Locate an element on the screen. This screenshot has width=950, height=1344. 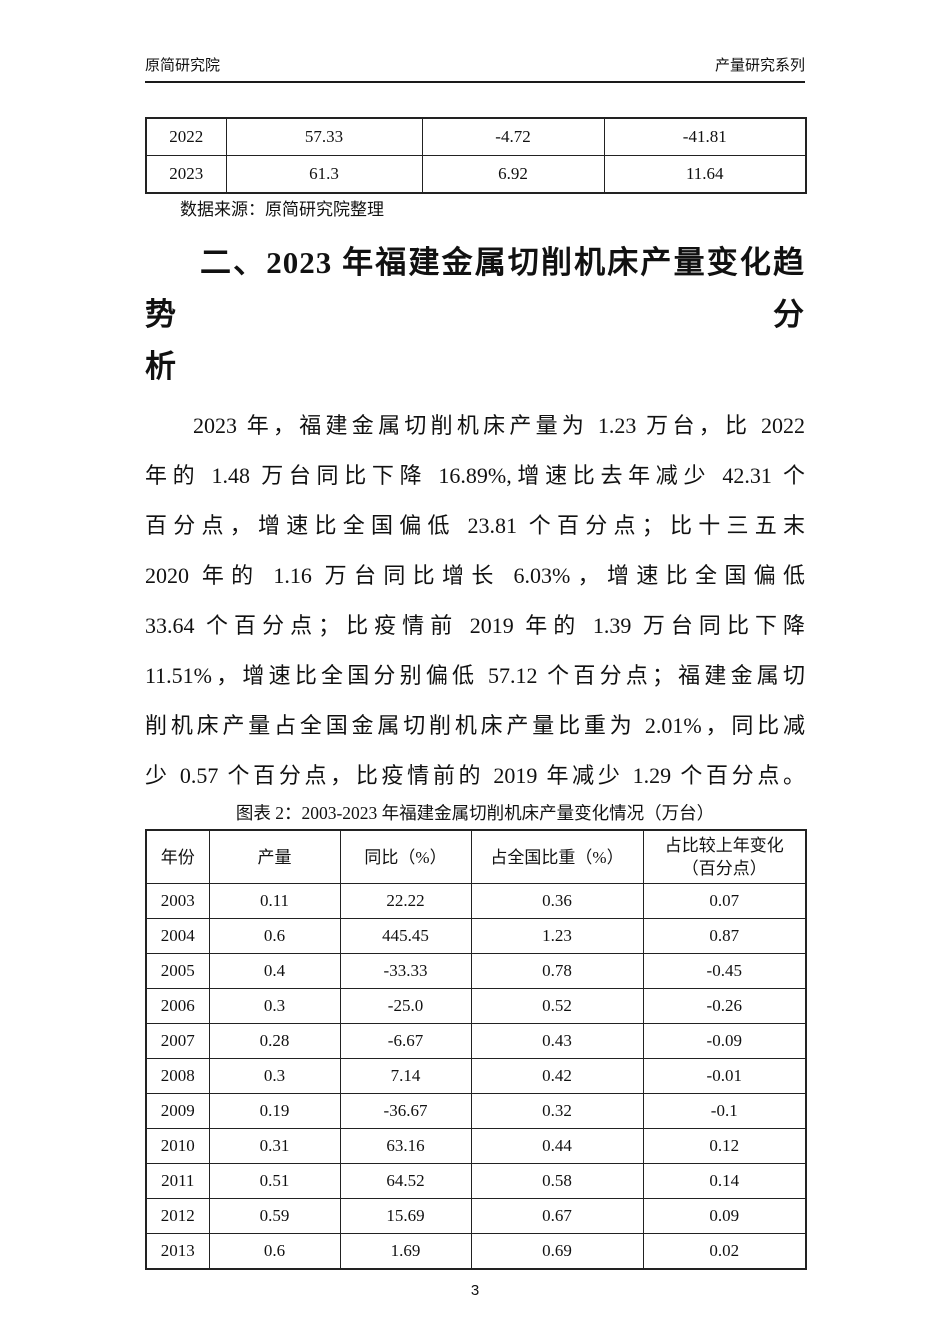
table-row: 2008 0.3 7.14 0.42 -0.01 is located at coordinates (476, 1076).